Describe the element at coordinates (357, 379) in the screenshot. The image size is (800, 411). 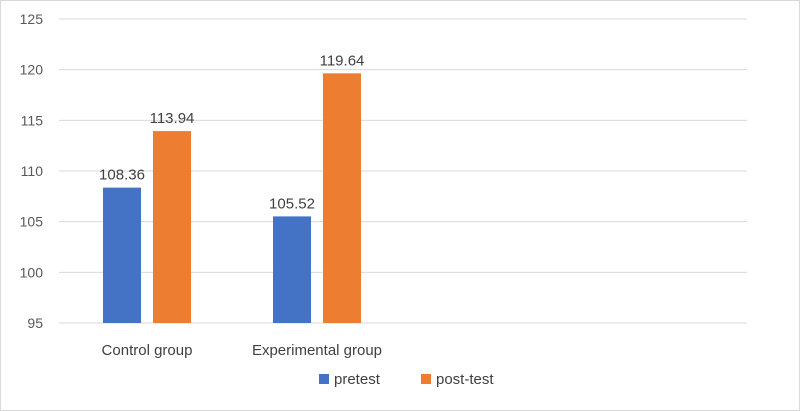
I see `legend-label-pretest: pretest` at that location.